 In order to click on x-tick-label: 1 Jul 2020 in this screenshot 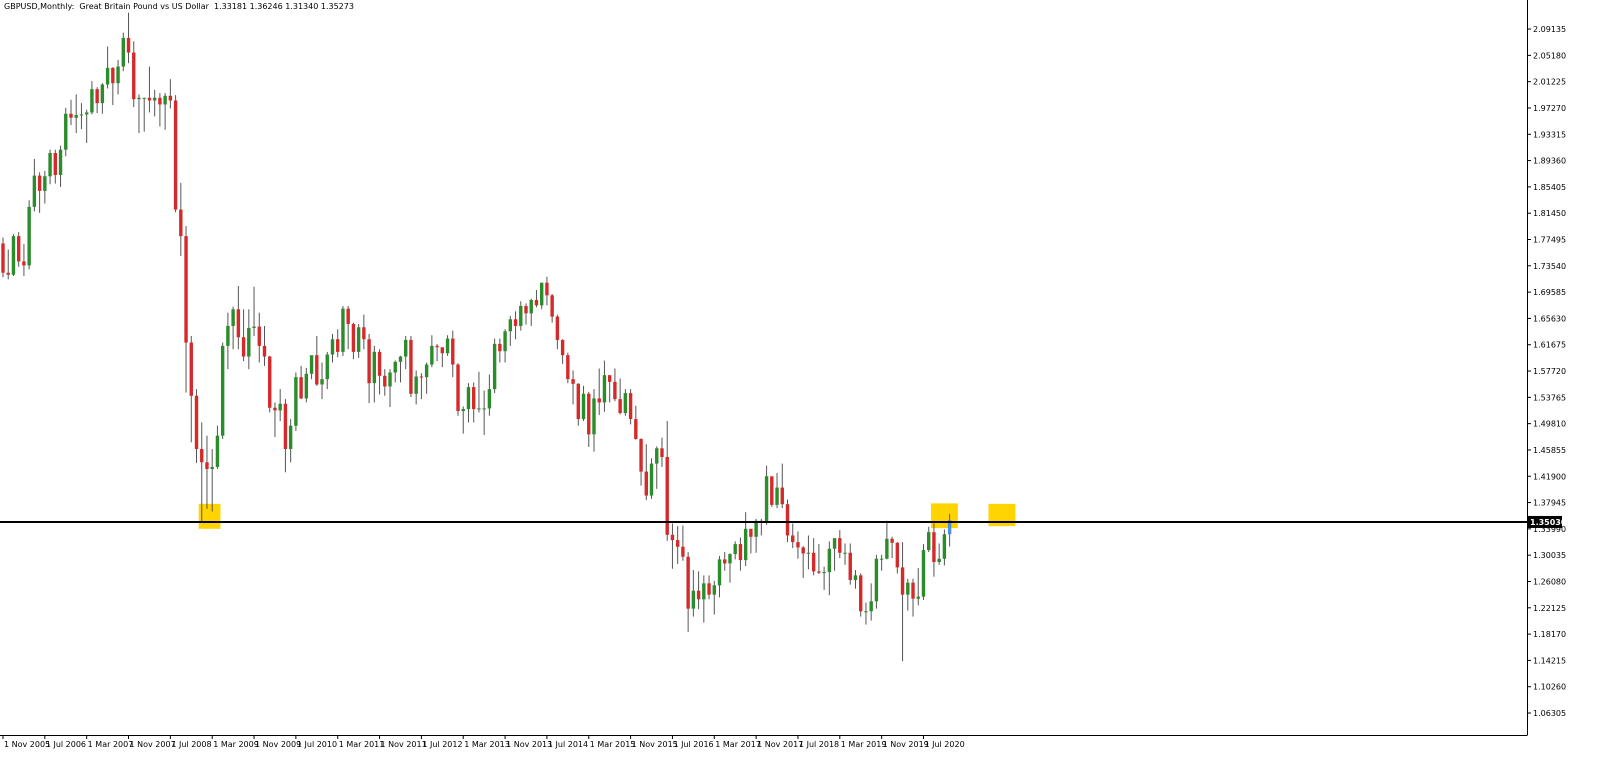, I will do `click(944, 744)`.